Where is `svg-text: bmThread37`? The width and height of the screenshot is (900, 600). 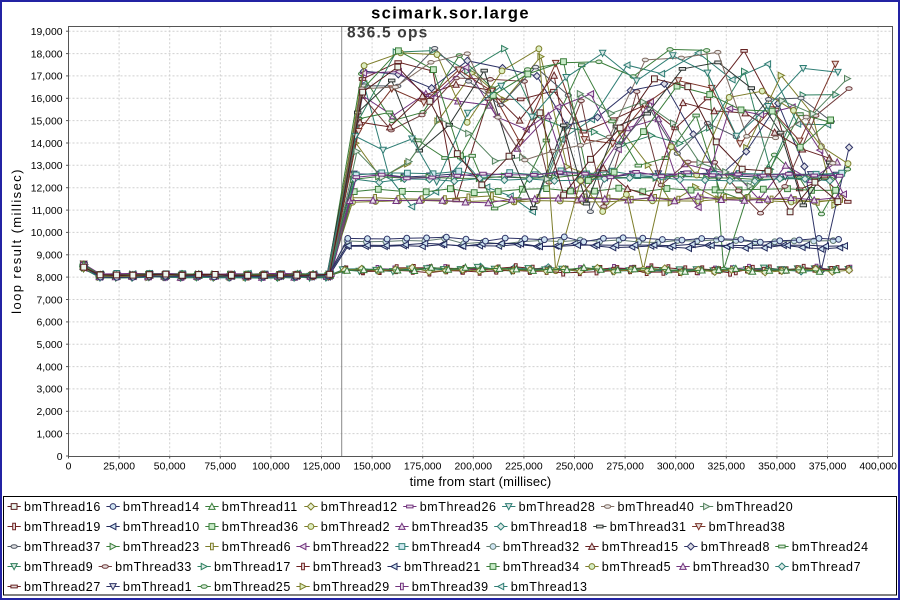
svg-text: bmThread37 is located at coordinates (62, 547).